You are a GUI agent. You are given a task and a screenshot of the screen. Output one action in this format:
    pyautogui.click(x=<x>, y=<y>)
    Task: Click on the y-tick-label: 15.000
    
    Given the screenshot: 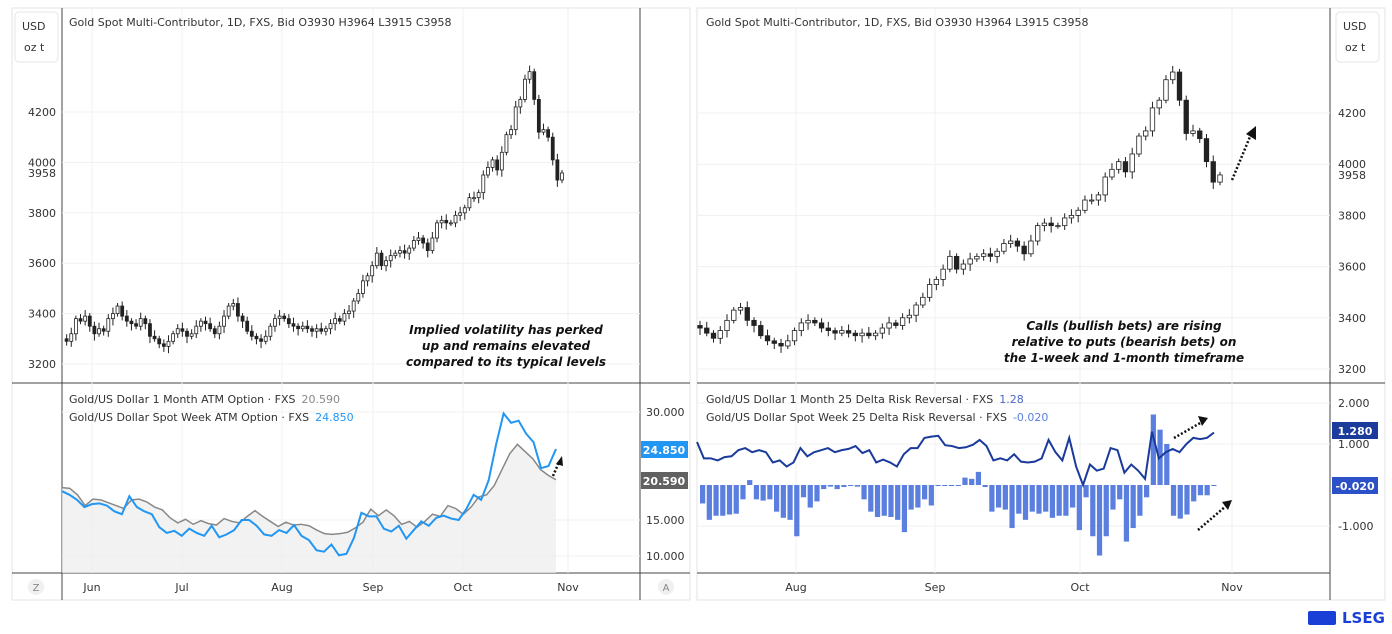 What is the action you would take?
    pyautogui.click(x=665, y=520)
    